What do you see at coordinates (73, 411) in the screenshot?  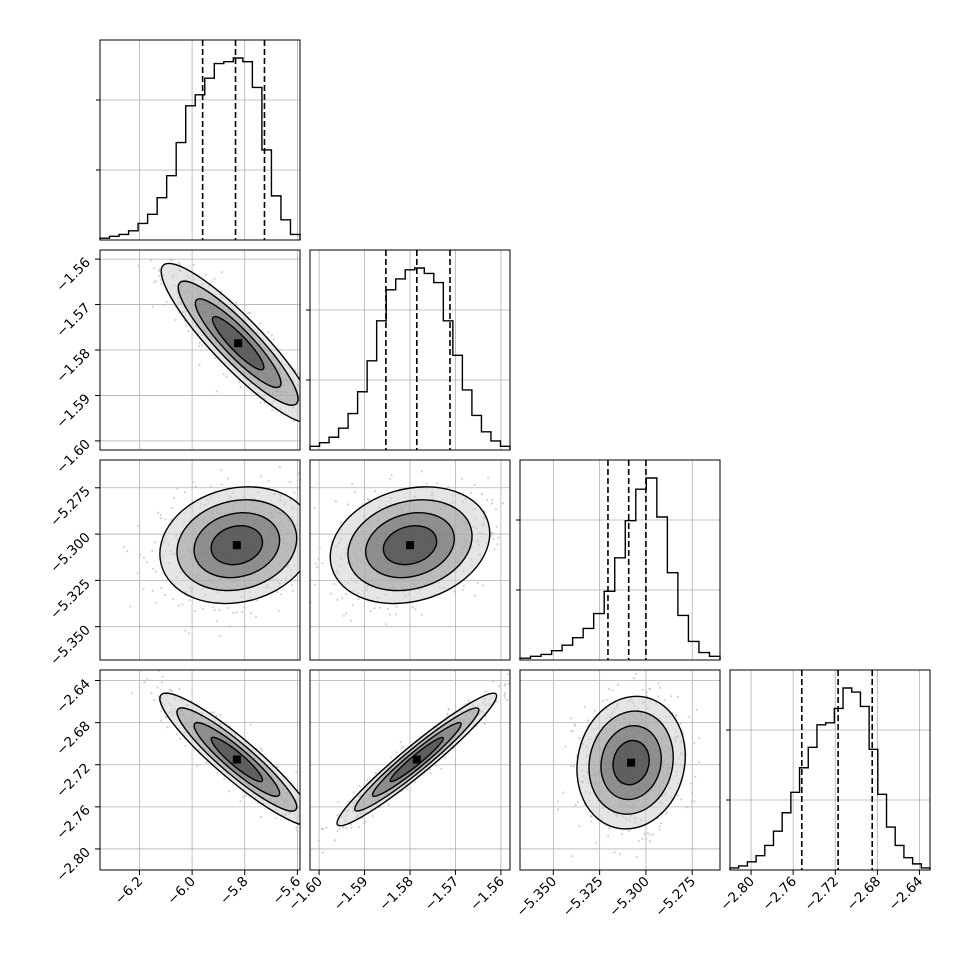 I see `y-tick-label: −1.59` at bounding box center [73, 411].